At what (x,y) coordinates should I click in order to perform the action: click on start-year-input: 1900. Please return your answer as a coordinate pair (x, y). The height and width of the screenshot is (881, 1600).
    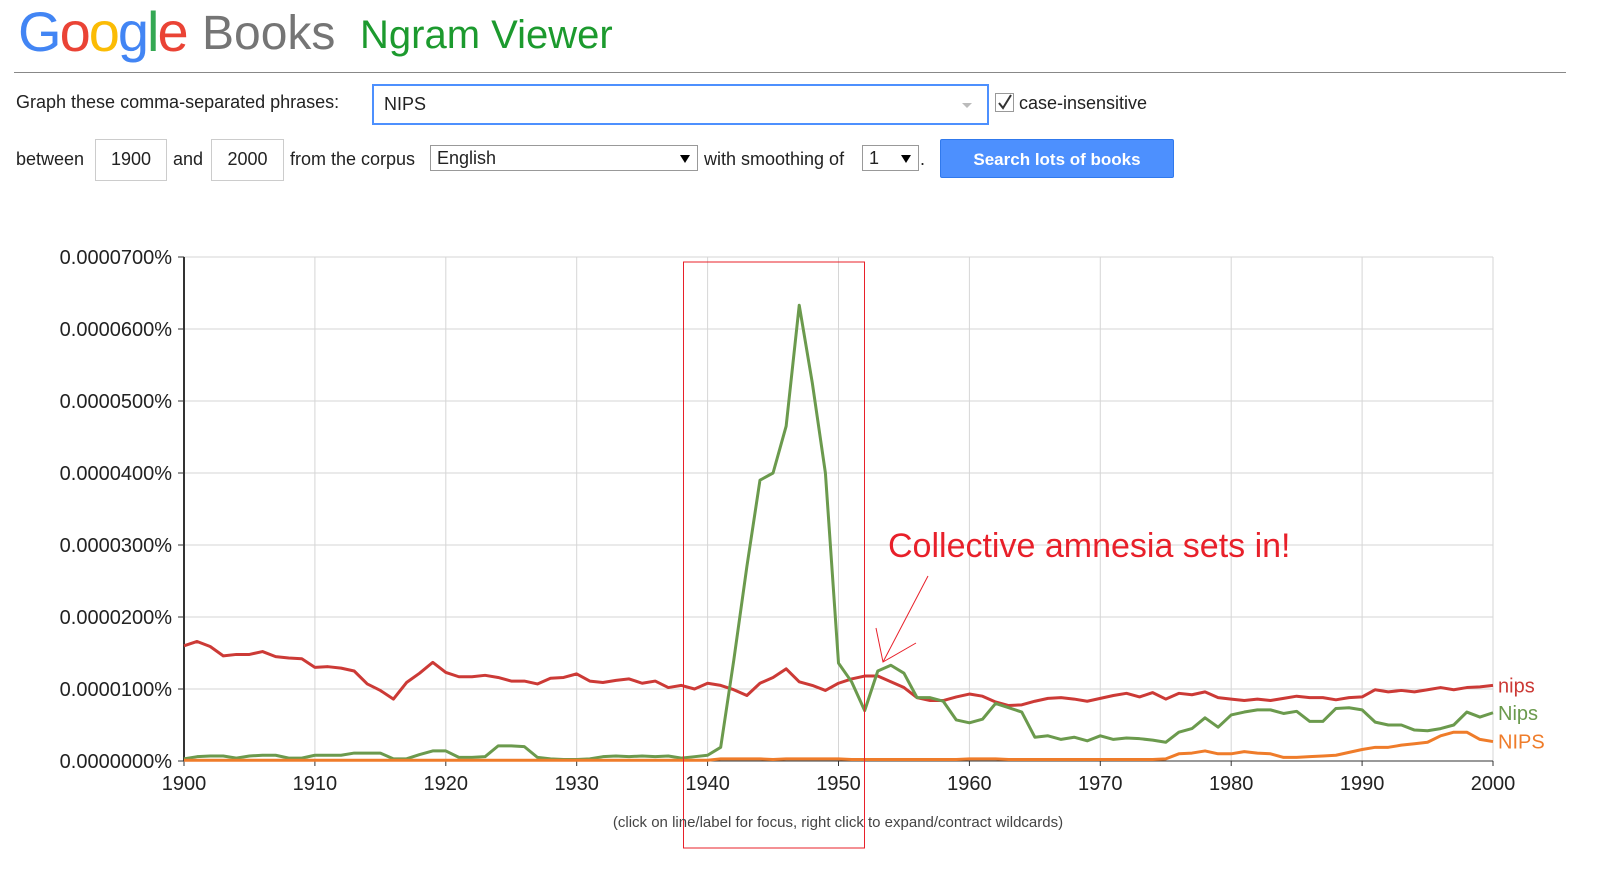
    Looking at the image, I should click on (131, 160).